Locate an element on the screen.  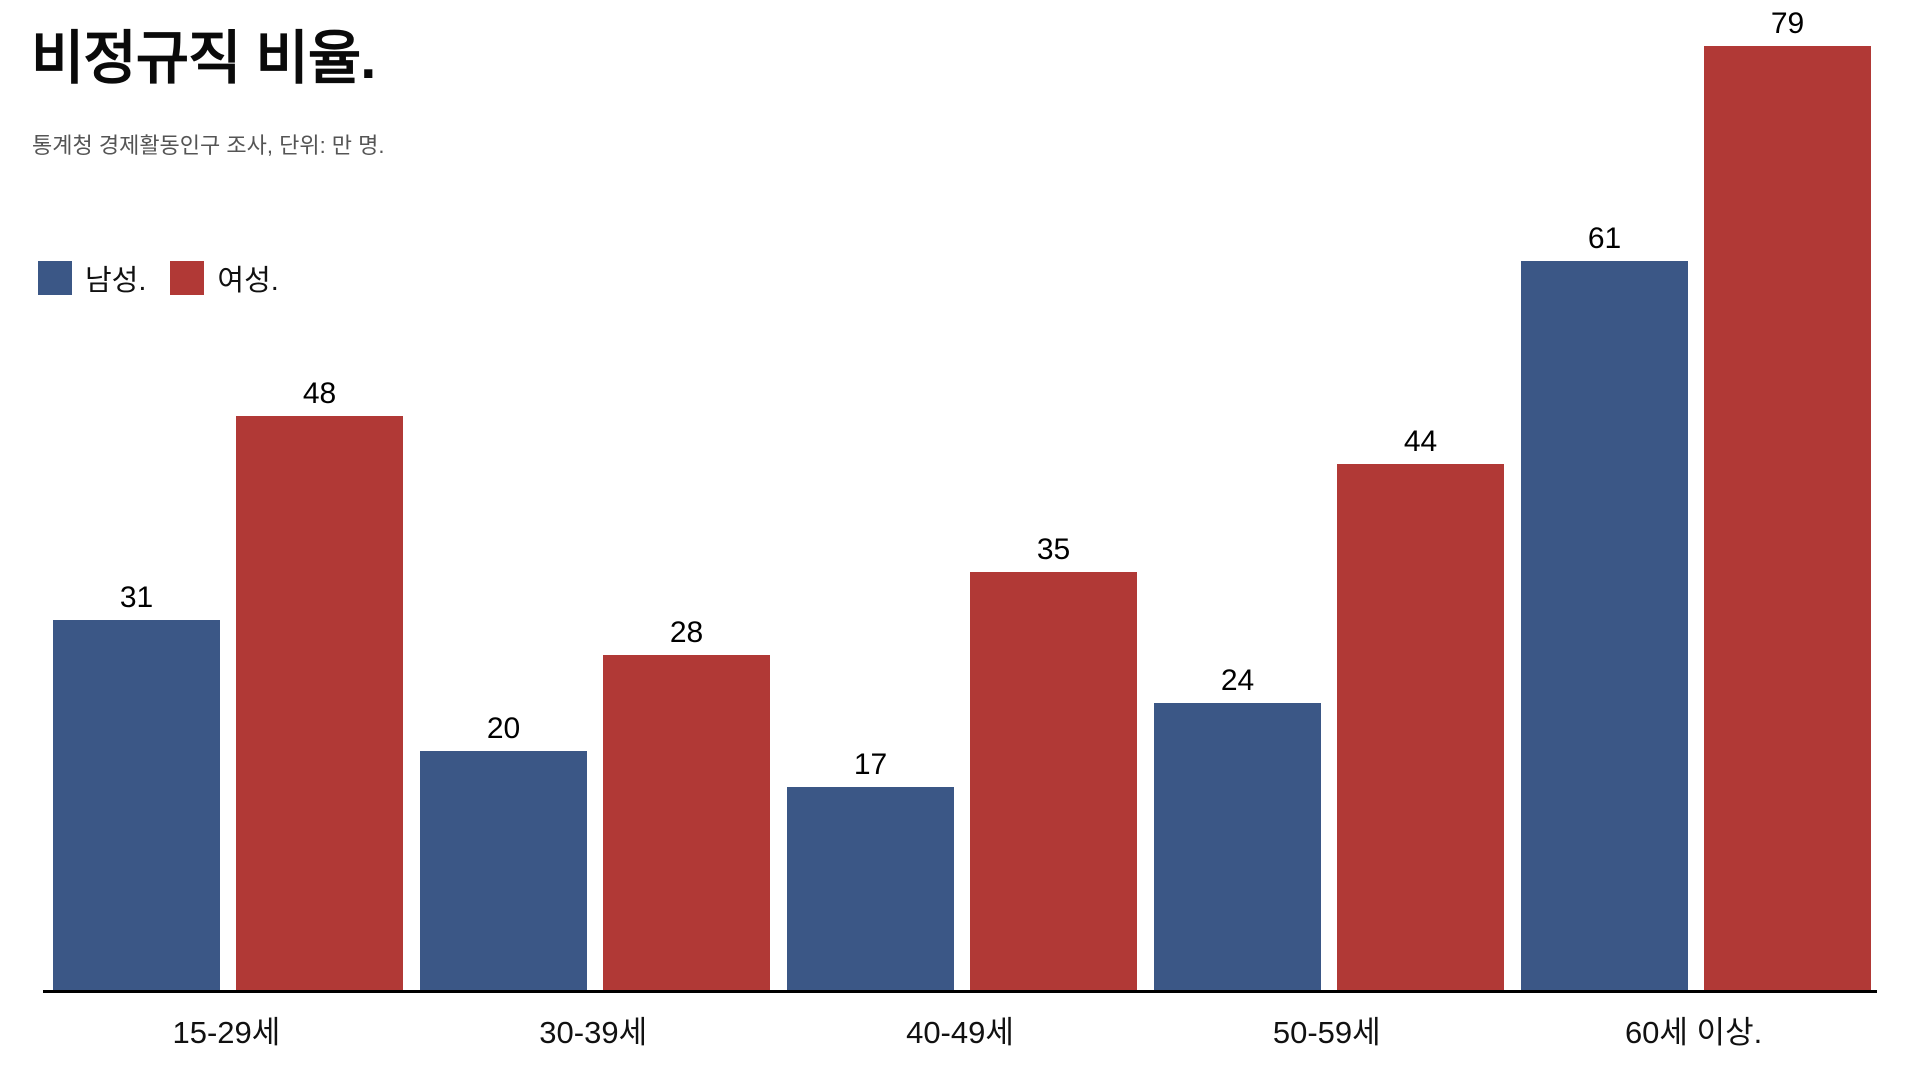
x-axis-label: 50-59세 is located at coordinates (1326, 1032).